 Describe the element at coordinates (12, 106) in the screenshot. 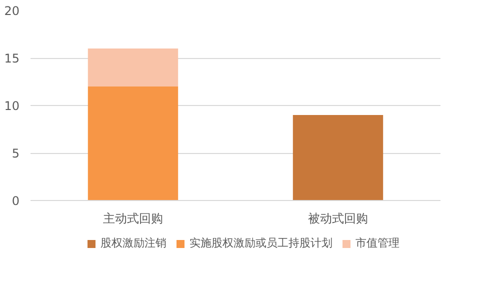

I see `y-tick-label: 10` at that location.